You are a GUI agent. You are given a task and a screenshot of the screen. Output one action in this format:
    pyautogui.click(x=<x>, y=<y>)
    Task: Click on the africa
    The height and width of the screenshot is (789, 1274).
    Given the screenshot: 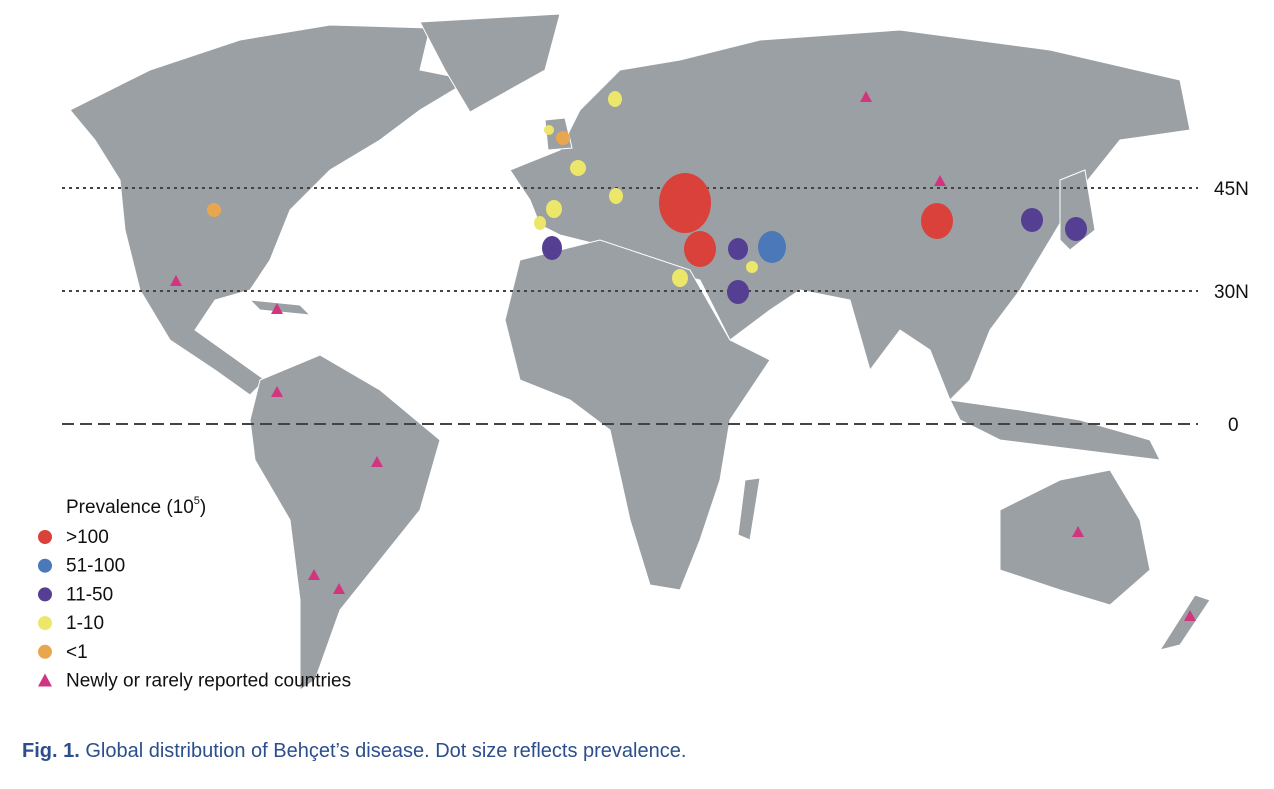 What is the action you would take?
    pyautogui.click(x=637, y=415)
    